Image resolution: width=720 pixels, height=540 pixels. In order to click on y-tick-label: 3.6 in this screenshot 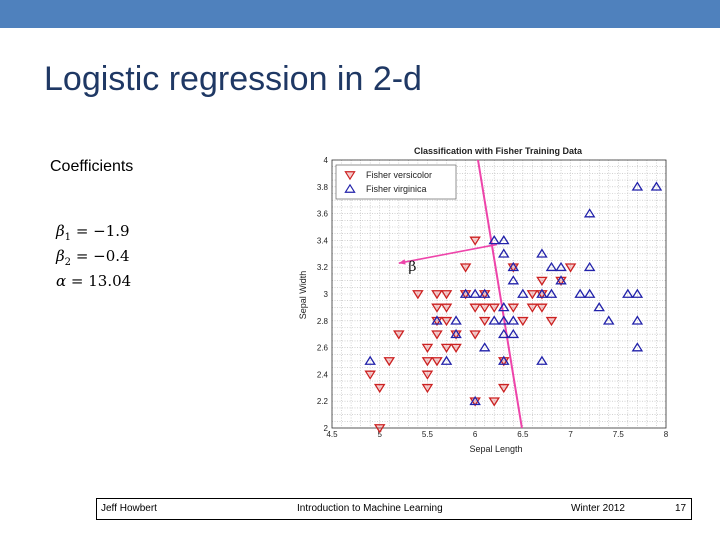, I will do `click(323, 214)`.